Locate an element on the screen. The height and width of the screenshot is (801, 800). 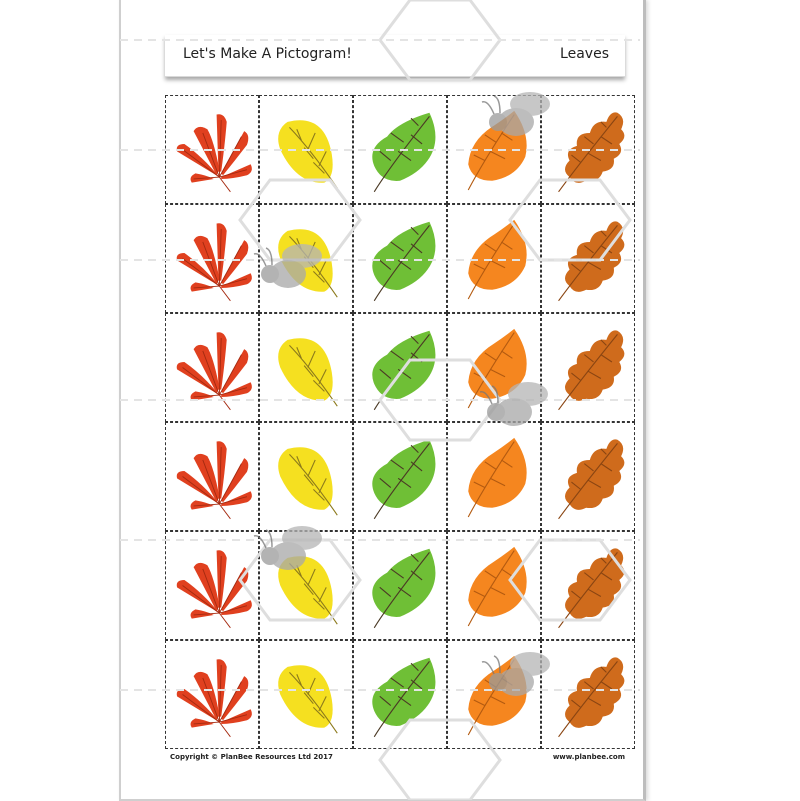
footer-copyright: Copyright © PlanBee Resources Ltd 2017 is located at coordinates (251, 757).